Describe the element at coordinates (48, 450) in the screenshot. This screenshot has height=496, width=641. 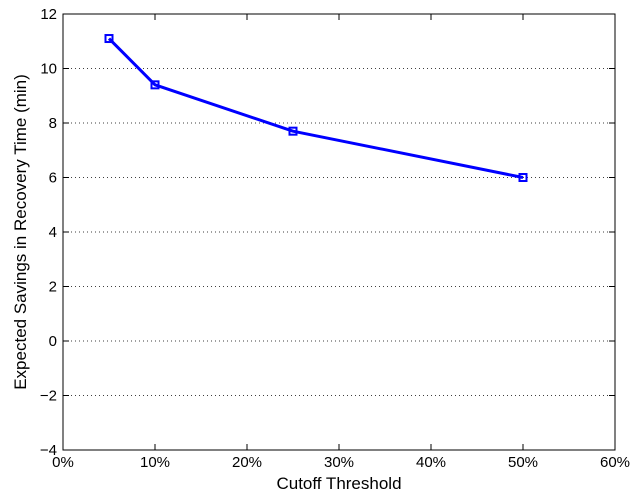
I see `y-tick-label: −4` at that location.